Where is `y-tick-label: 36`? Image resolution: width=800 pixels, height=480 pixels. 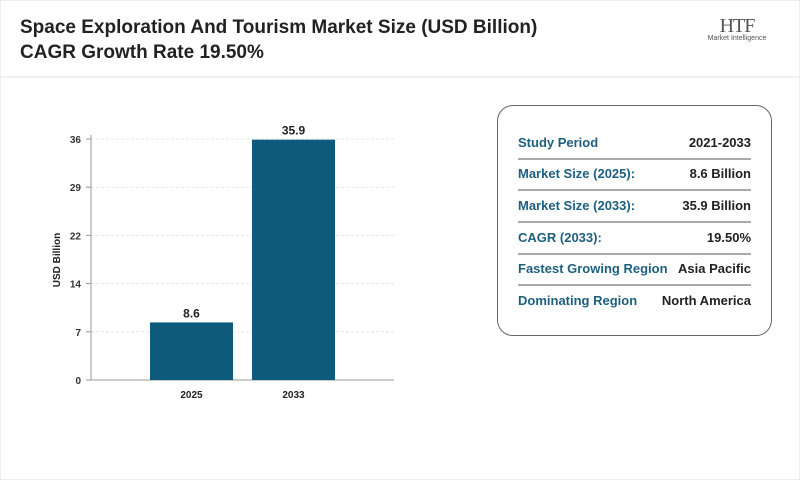
y-tick-label: 36 is located at coordinates (76, 140).